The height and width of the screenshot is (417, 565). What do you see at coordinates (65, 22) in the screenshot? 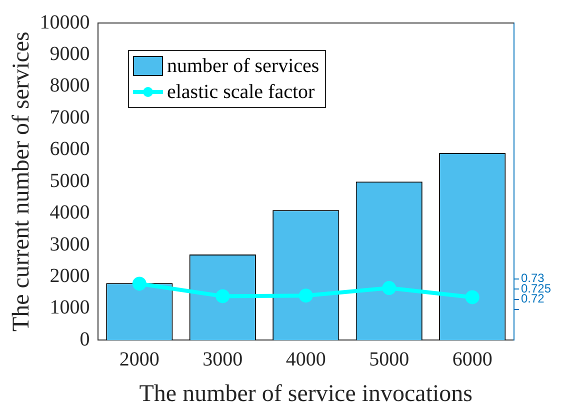
I see `y-tick-label: 10000` at bounding box center [65, 22].